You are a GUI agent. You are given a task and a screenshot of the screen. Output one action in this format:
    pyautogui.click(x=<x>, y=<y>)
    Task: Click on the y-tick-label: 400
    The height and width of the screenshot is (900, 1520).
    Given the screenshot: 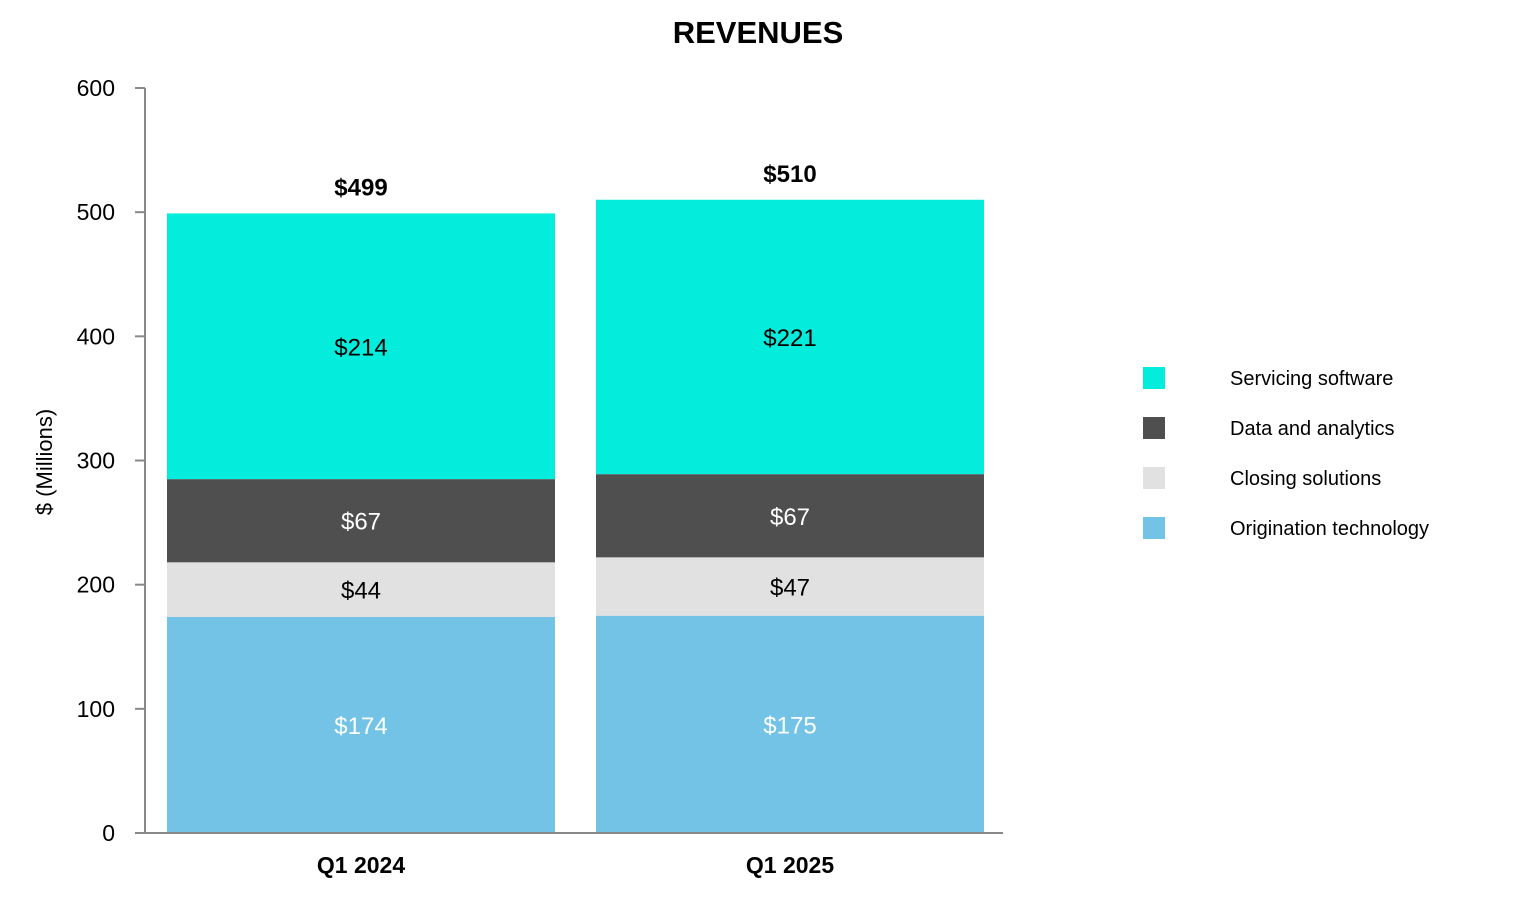 What is the action you would take?
    pyautogui.click(x=96, y=336)
    